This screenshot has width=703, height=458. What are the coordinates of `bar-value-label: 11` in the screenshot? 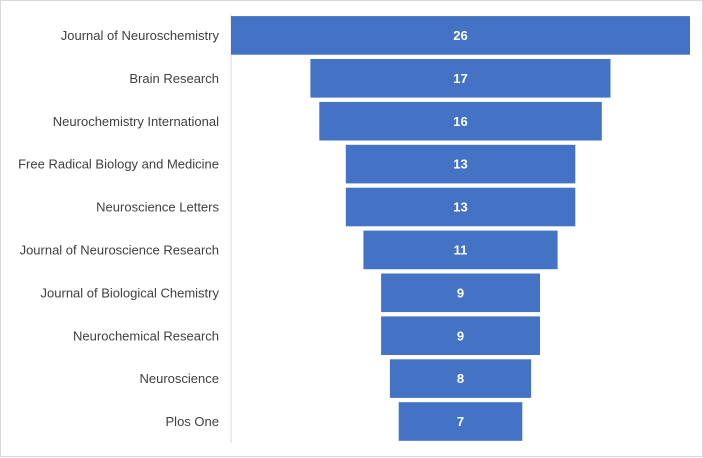 It's located at (461, 249).